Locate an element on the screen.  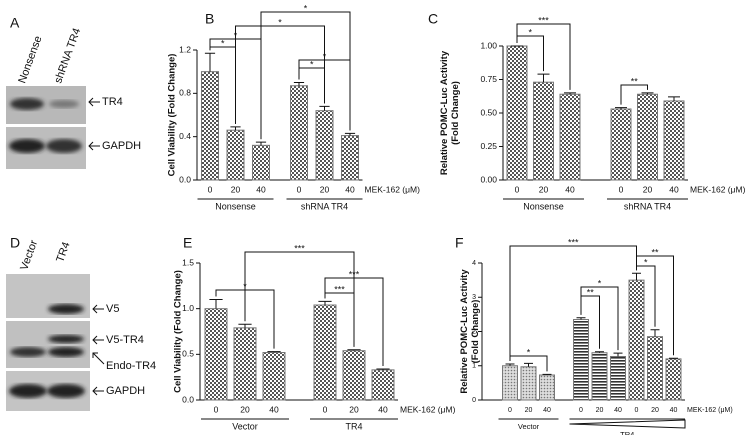
y-tick-label: 0.75 is located at coordinates (488, 79).